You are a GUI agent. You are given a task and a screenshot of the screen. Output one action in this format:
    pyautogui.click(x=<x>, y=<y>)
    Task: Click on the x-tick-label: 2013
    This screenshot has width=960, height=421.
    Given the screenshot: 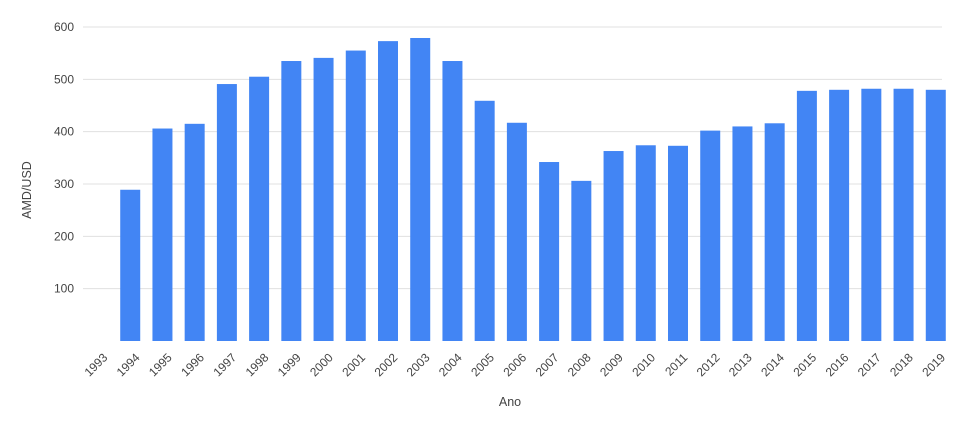 What is the action you would take?
    pyautogui.click(x=740, y=364)
    